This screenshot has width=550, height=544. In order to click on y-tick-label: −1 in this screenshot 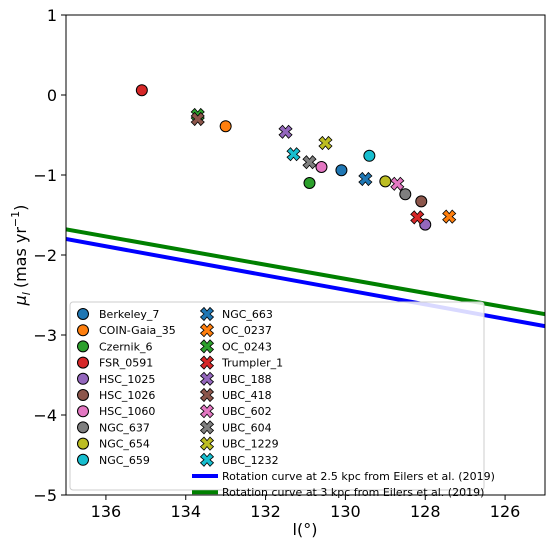, I will do `click(45, 175)`.